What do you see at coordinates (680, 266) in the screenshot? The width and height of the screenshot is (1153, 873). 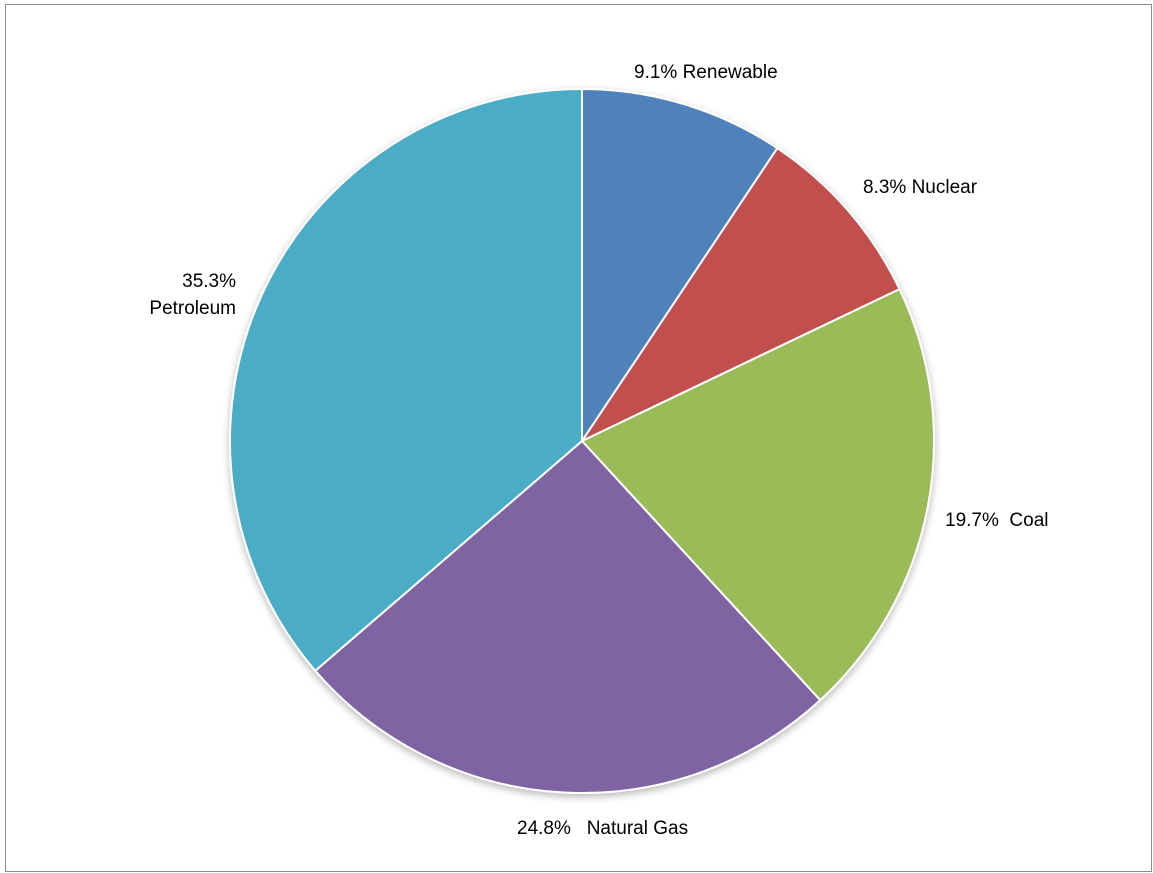 I see `pie-slice-renewable` at bounding box center [680, 266].